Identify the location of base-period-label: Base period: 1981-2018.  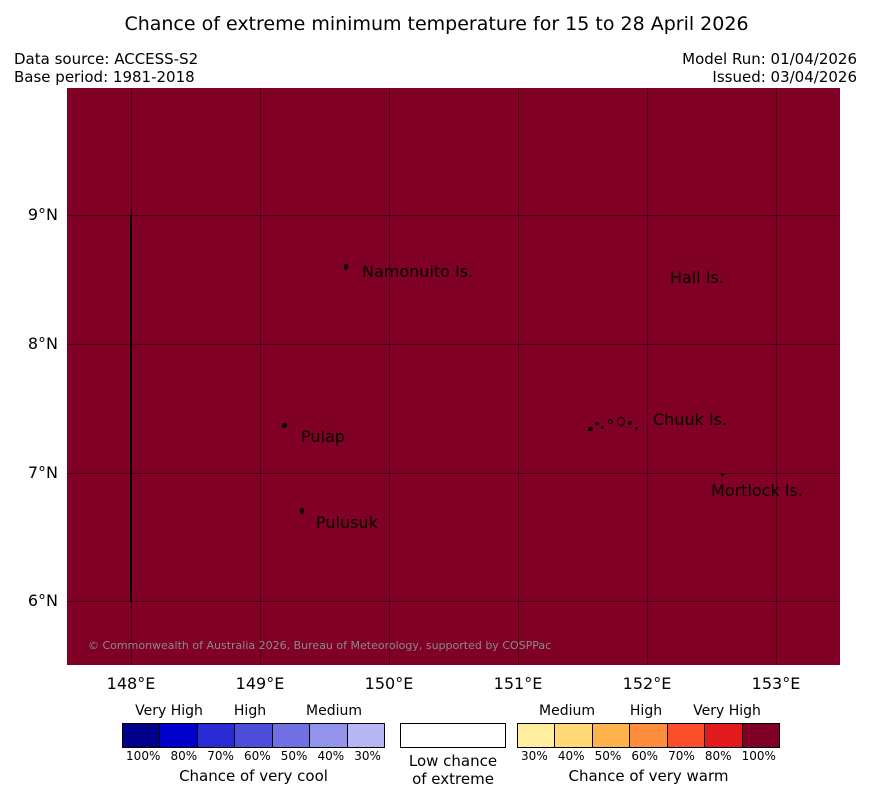
(104, 77).